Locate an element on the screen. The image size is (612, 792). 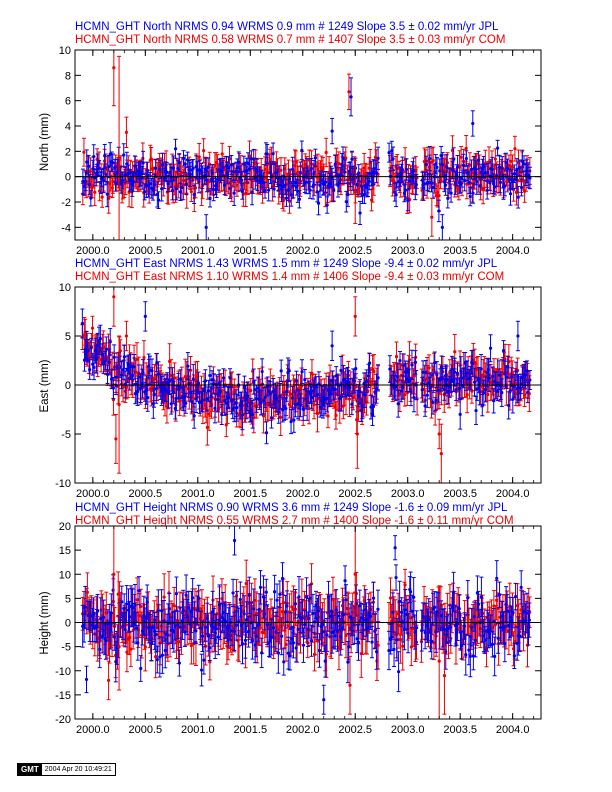
height-xtick-label: 2002.5 is located at coordinates (355, 730).